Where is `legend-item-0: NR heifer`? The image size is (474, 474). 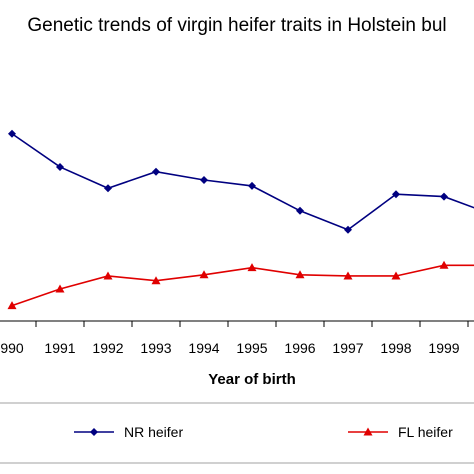
legend-item-0: NR heifer is located at coordinates (128, 432).